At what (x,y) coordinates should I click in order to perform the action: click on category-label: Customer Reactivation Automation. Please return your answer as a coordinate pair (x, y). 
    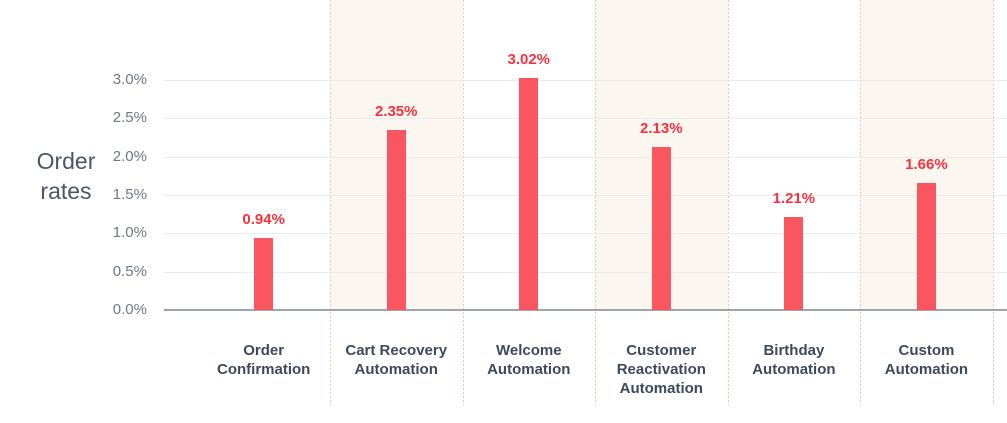
    Looking at the image, I should click on (661, 369).